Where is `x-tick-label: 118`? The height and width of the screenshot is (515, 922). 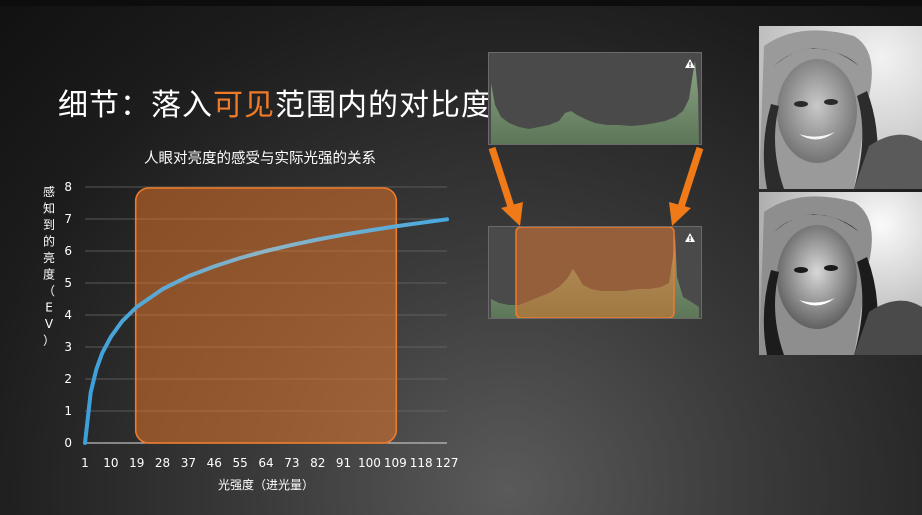
x-tick-label: 118 is located at coordinates (421, 463).